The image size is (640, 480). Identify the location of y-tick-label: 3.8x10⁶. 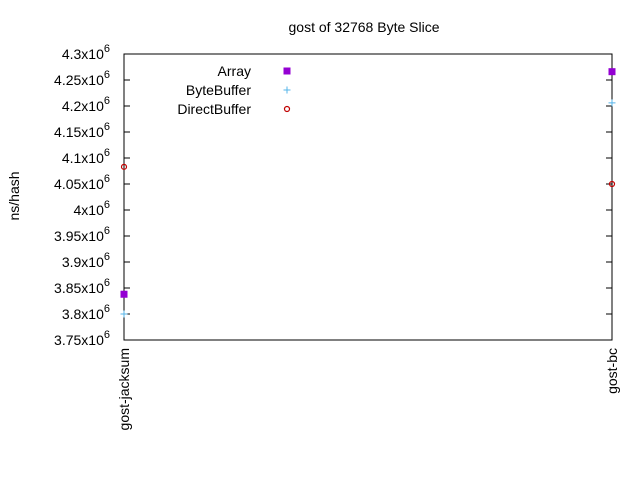
(86, 312).